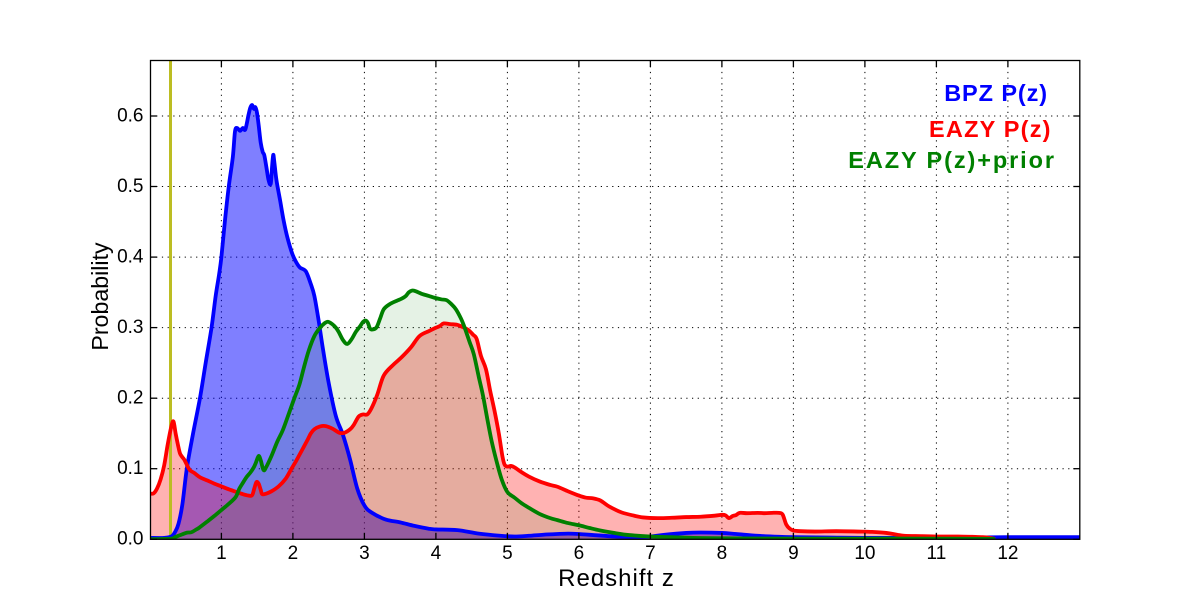 The image size is (1200, 600). Describe the element at coordinates (130, 186) in the screenshot. I see `svg-text: 0.5` at that location.